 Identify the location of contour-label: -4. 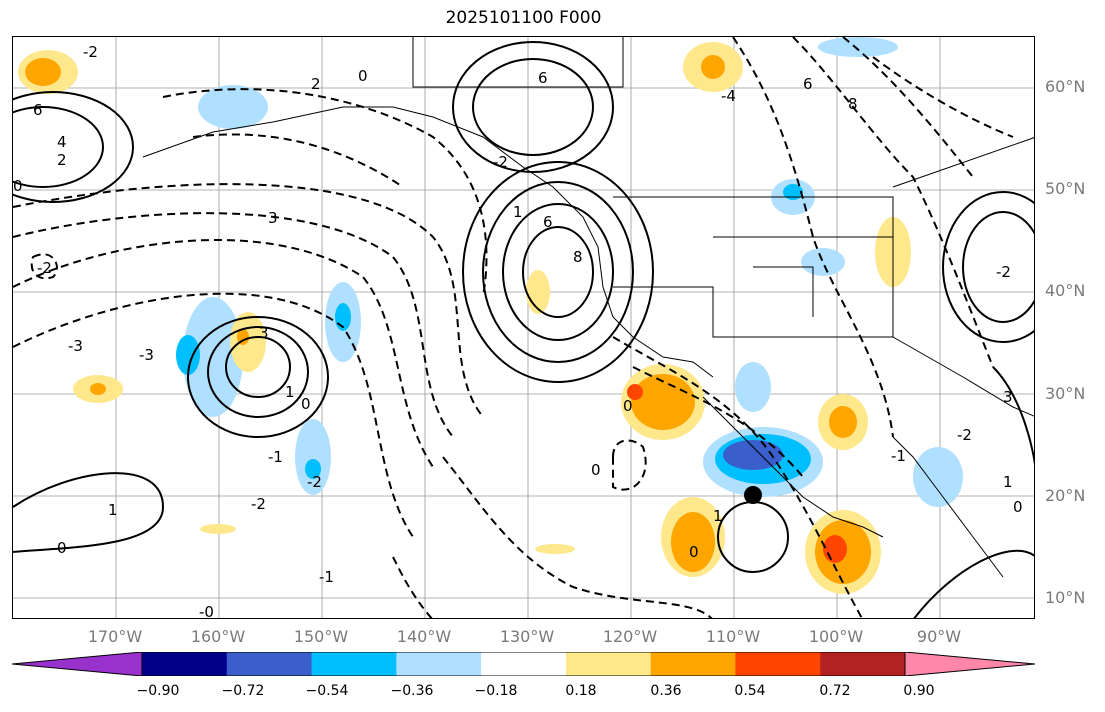
(728, 96).